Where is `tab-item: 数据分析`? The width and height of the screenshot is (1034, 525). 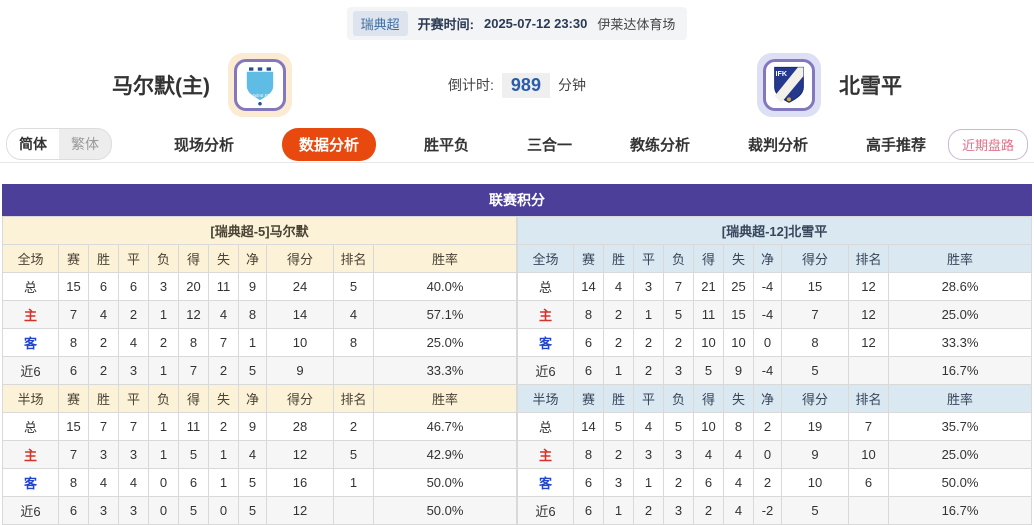 tab-item: 数据分析 is located at coordinates (328, 144).